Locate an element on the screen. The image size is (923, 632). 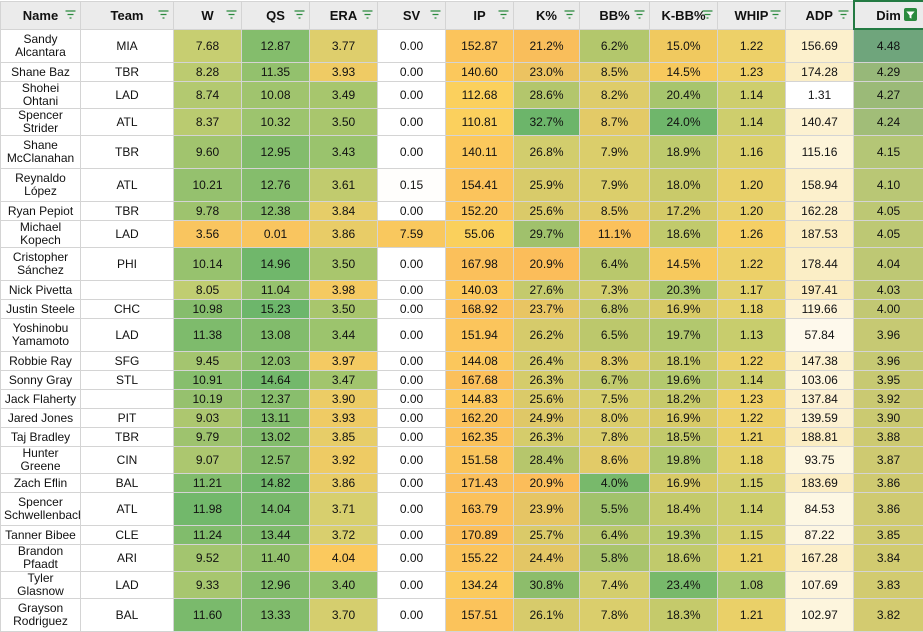
cell-qs: 12.96 is located at coordinates (276, 585).